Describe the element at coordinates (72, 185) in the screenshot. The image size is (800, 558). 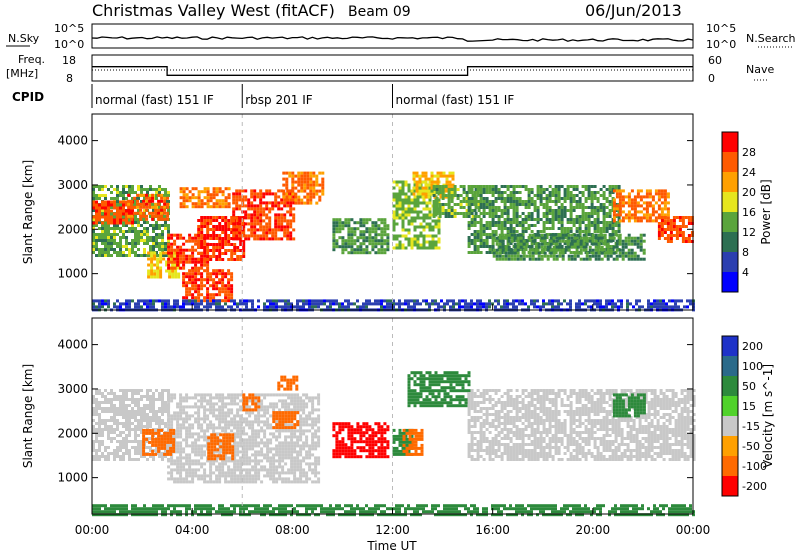
I see `y-tick-label: 3000` at that location.